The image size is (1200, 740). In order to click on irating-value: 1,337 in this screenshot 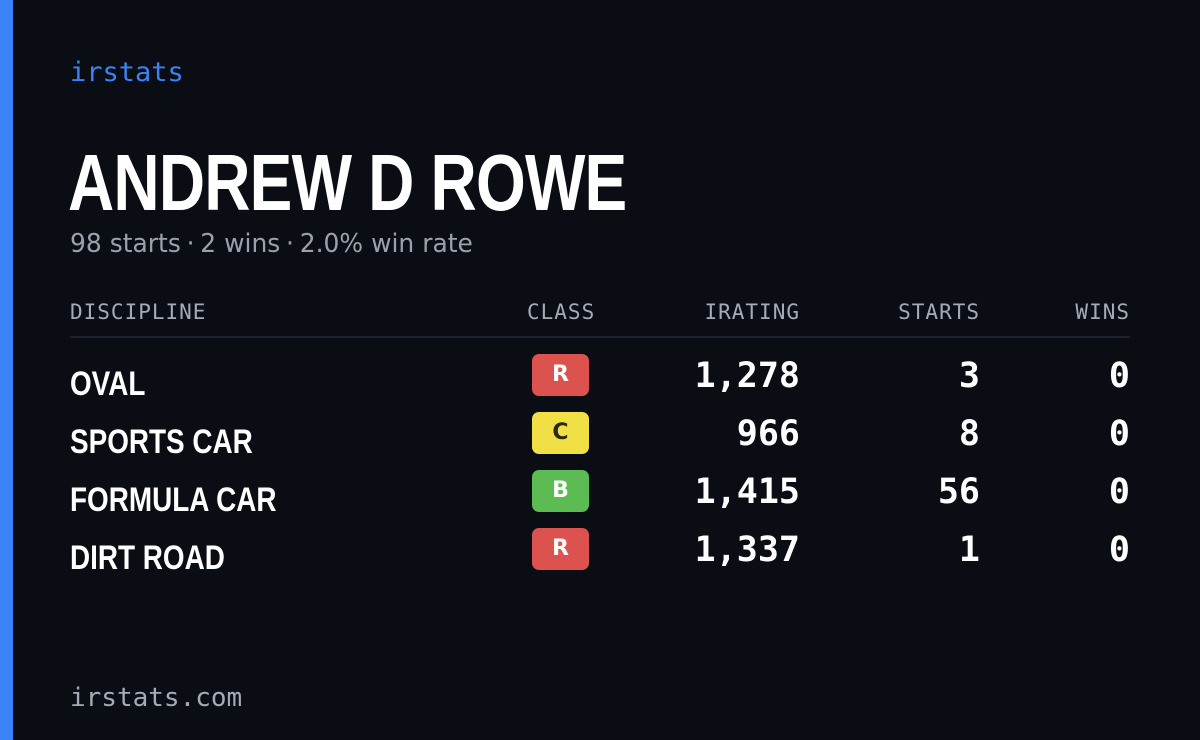, I will do `click(747, 550)`.